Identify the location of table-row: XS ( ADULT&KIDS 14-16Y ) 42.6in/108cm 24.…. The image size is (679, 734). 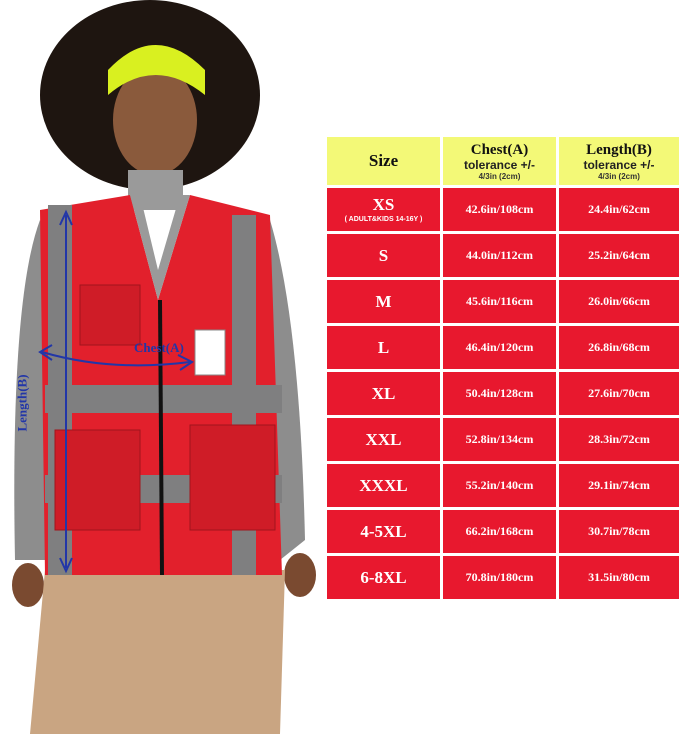
(503, 209).